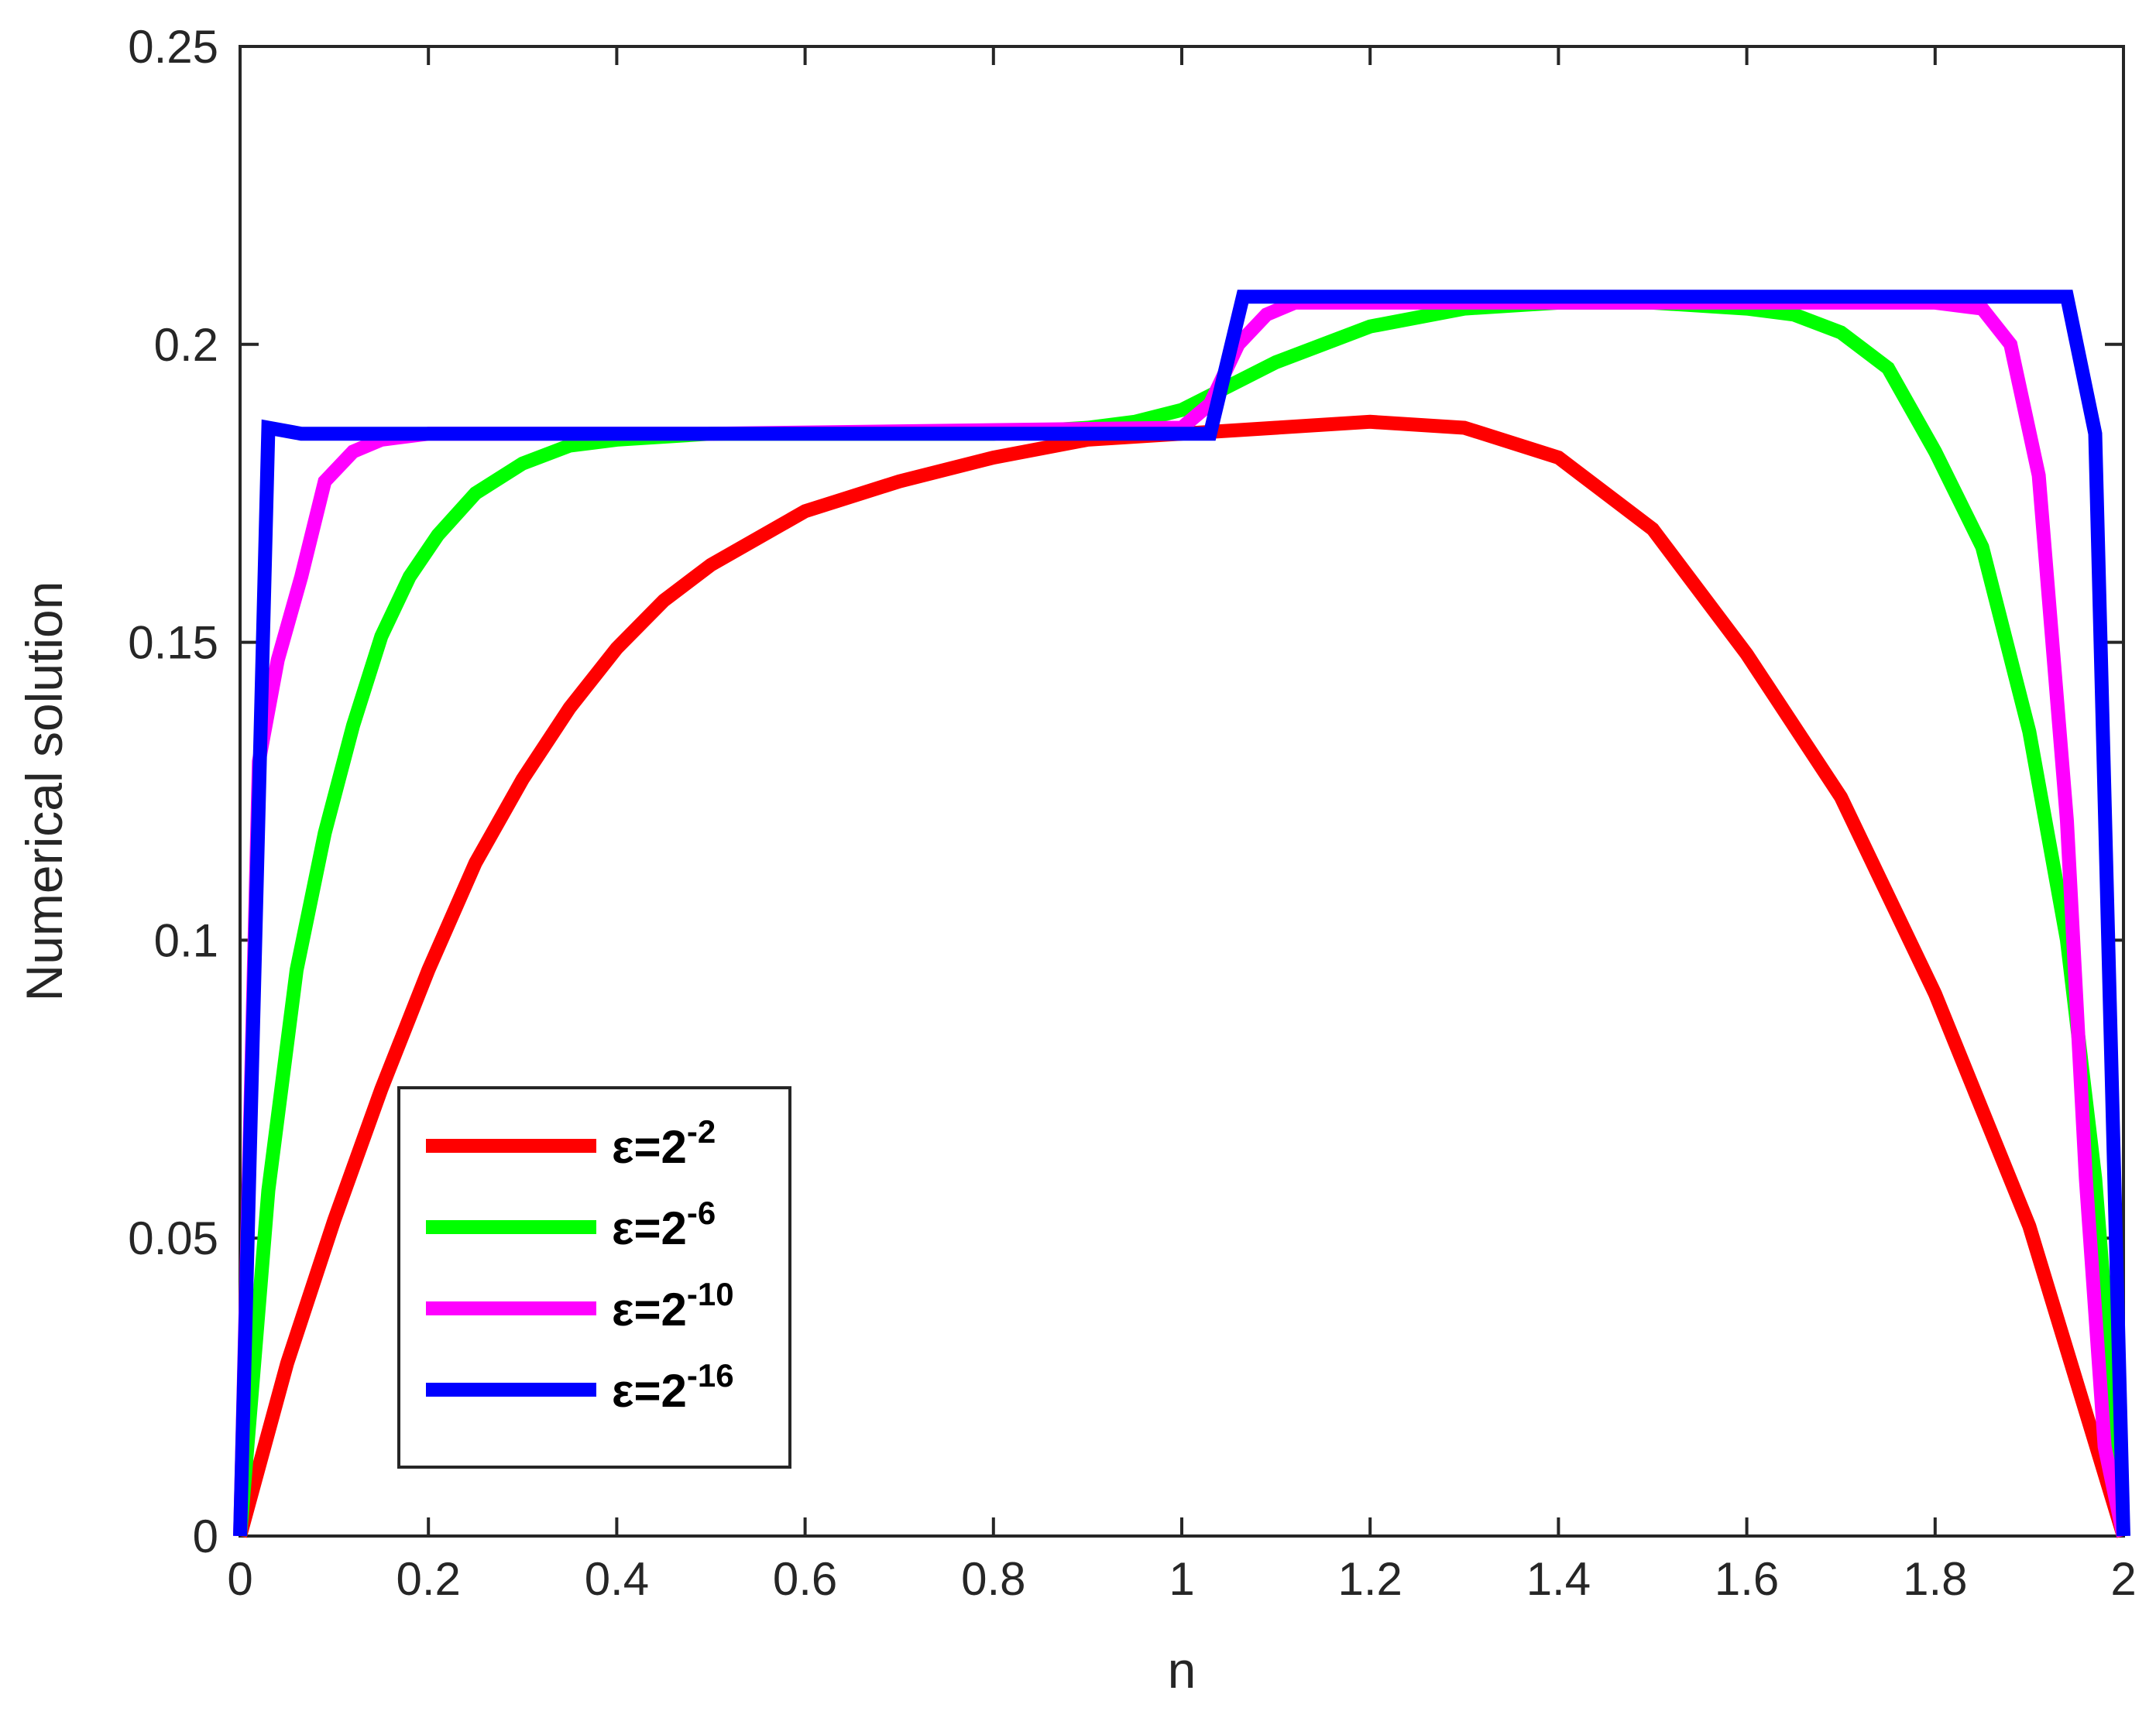  Describe the element at coordinates (594, 1277) in the screenshot. I see `legend: ε=2-2 ε=2-6 ε=2-10 ε=2-16` at that location.